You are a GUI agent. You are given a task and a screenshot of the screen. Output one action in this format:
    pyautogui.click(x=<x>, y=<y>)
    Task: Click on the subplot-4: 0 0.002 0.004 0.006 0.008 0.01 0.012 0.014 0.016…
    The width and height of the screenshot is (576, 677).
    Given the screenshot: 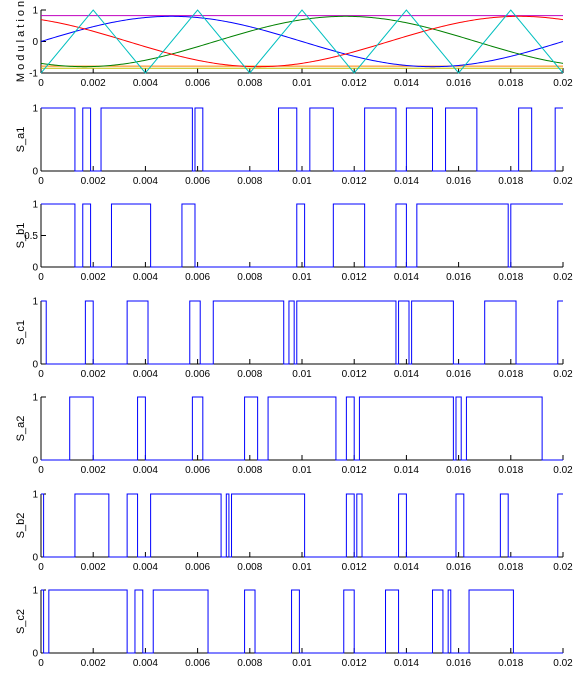 What is the action you would take?
    pyautogui.click(x=294, y=339)
    